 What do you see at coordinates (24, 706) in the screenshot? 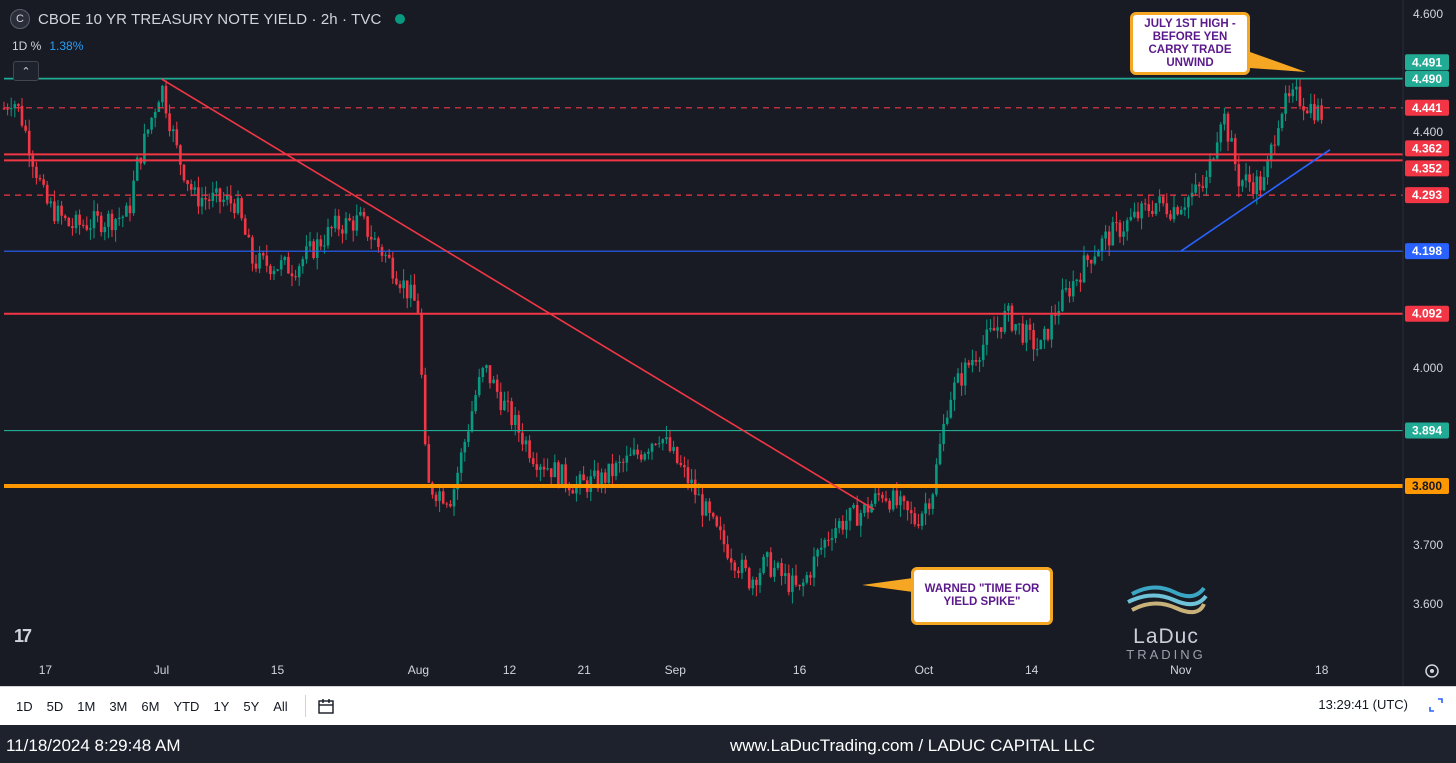
I see `range-button-1d: 1D` at bounding box center [24, 706].